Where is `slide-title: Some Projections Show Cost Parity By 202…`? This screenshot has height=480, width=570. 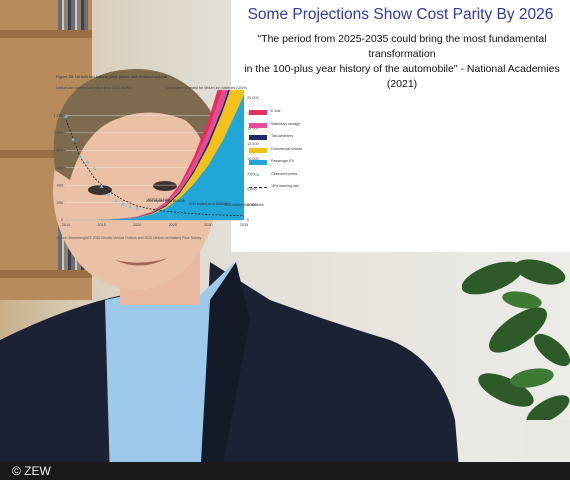
slide-title: Some Projections Show Cost Parity By 202… is located at coordinates (400, 14).